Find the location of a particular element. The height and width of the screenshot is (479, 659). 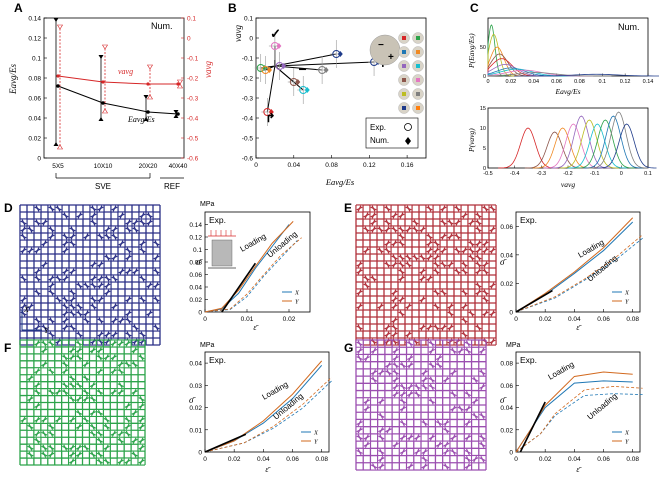

a-series-label-nu: νavg is located at coordinates (125, 71).